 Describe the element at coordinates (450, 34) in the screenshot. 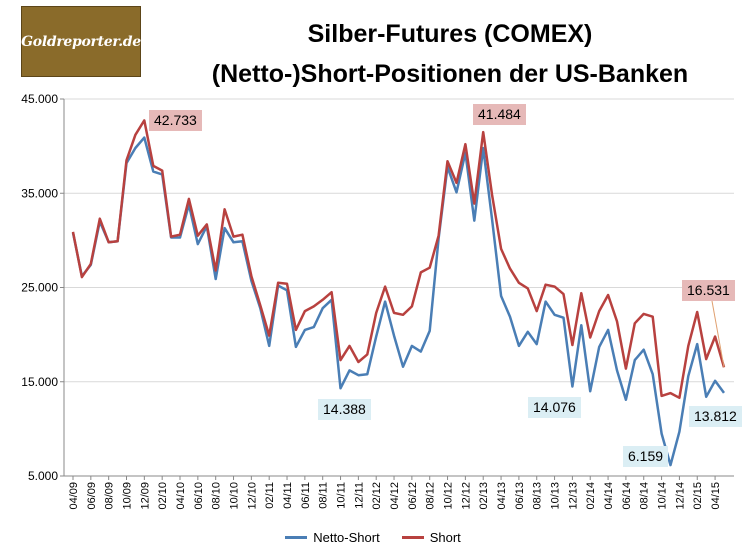

I see `chart-title: Silber-Futures (COMEX)` at that location.